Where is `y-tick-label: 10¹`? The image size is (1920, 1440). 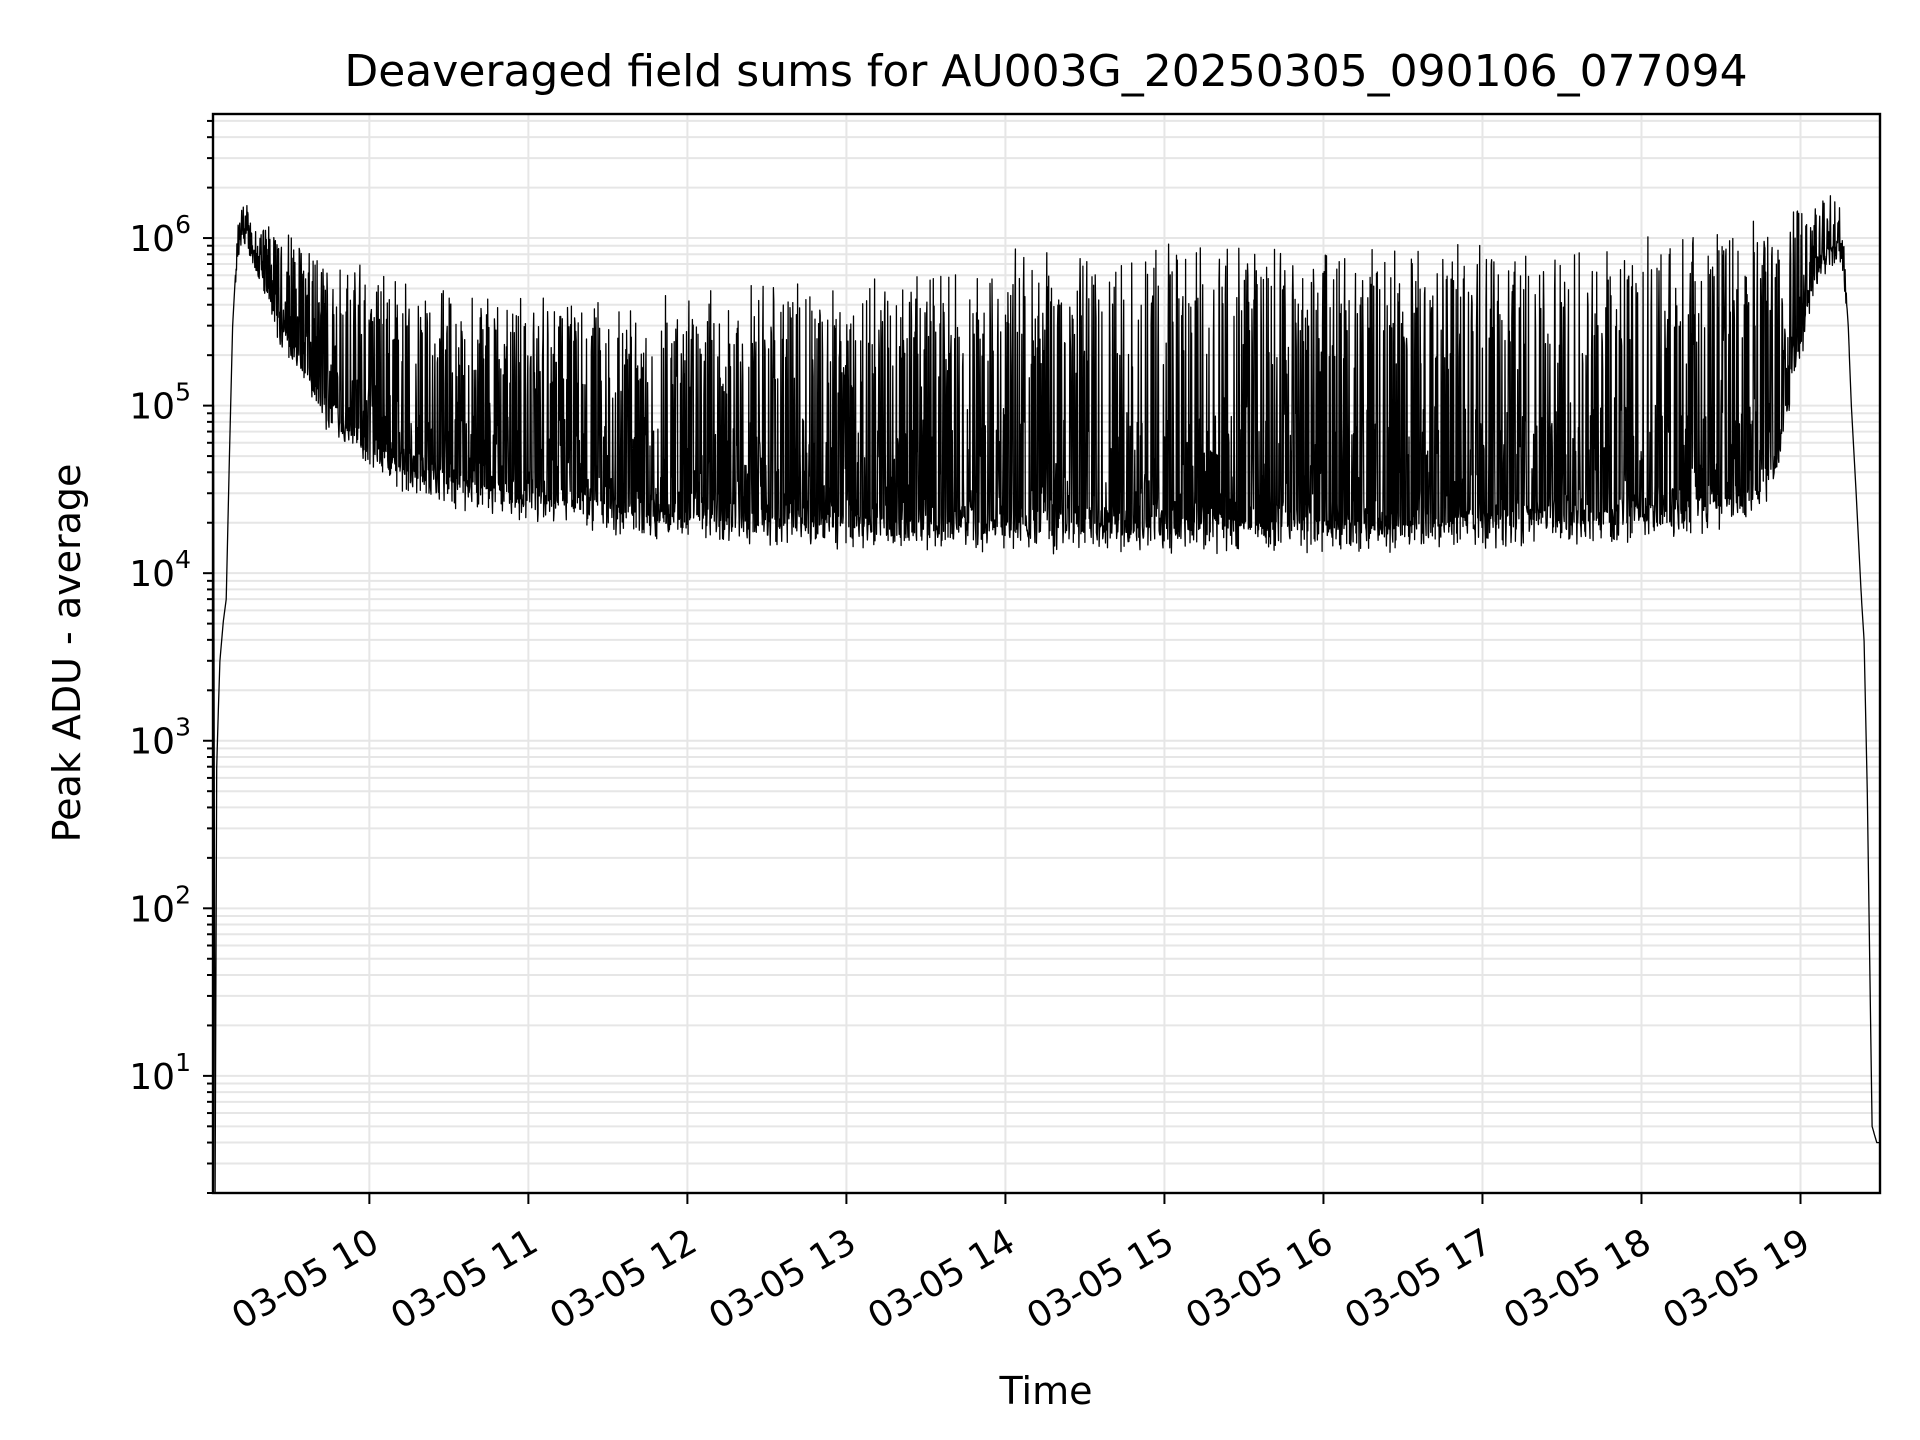 y-tick-label: 10¹ is located at coordinates (160, 1073).